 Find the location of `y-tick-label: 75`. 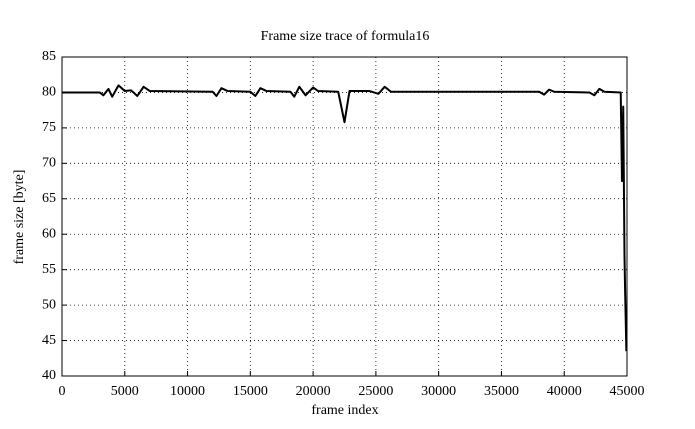

y-tick-label: 75 is located at coordinates (49, 127).